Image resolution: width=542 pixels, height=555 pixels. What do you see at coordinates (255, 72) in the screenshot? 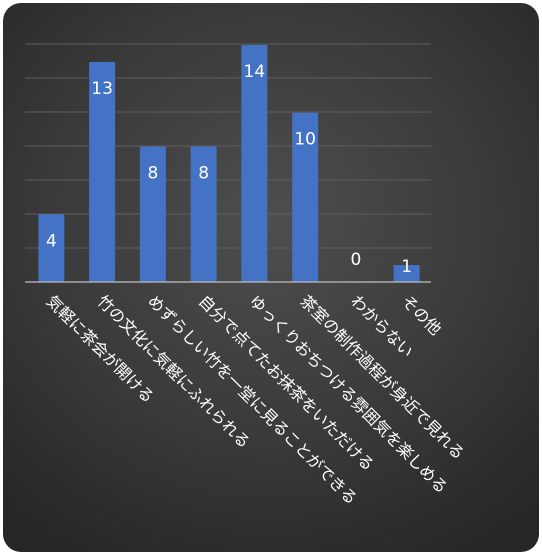
I see `value-label-4: 14` at bounding box center [255, 72].